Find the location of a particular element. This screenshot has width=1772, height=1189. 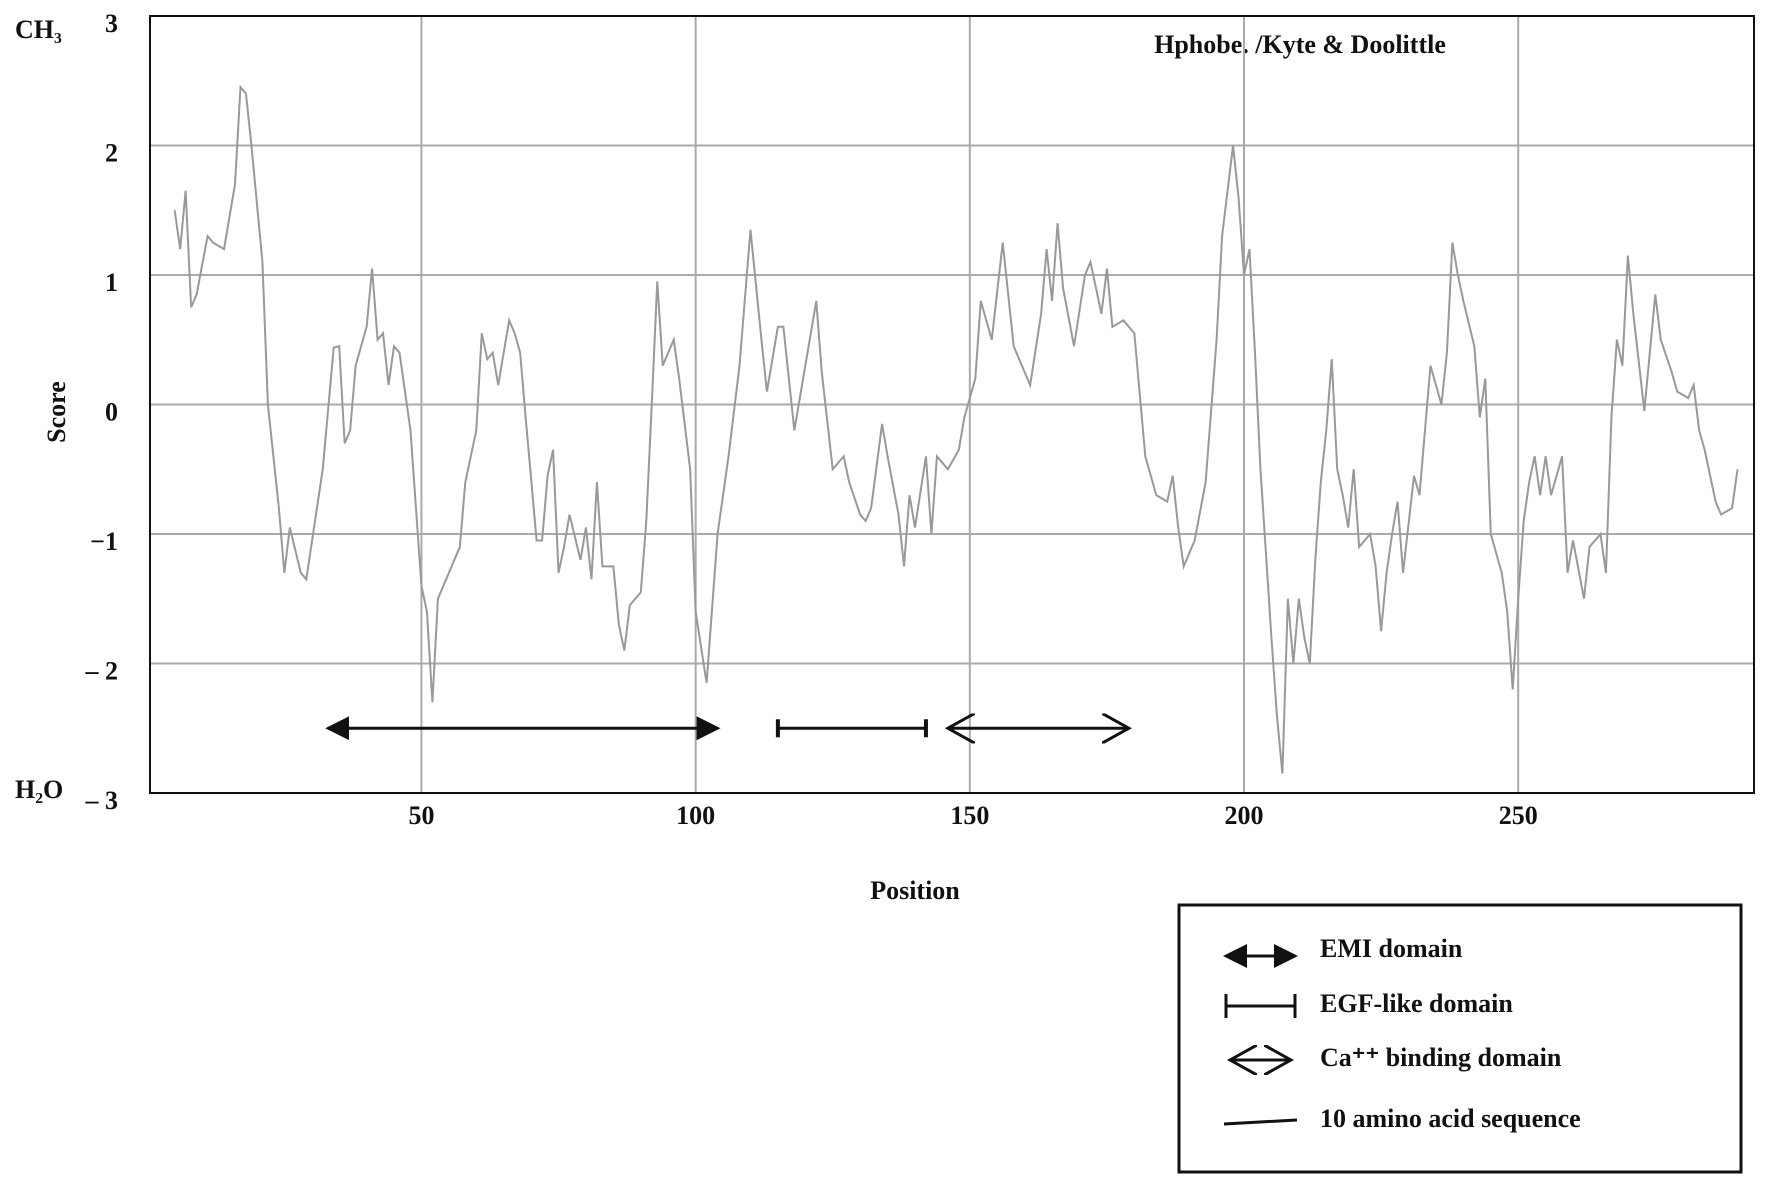

x-tick-label: 50 is located at coordinates (421, 815).